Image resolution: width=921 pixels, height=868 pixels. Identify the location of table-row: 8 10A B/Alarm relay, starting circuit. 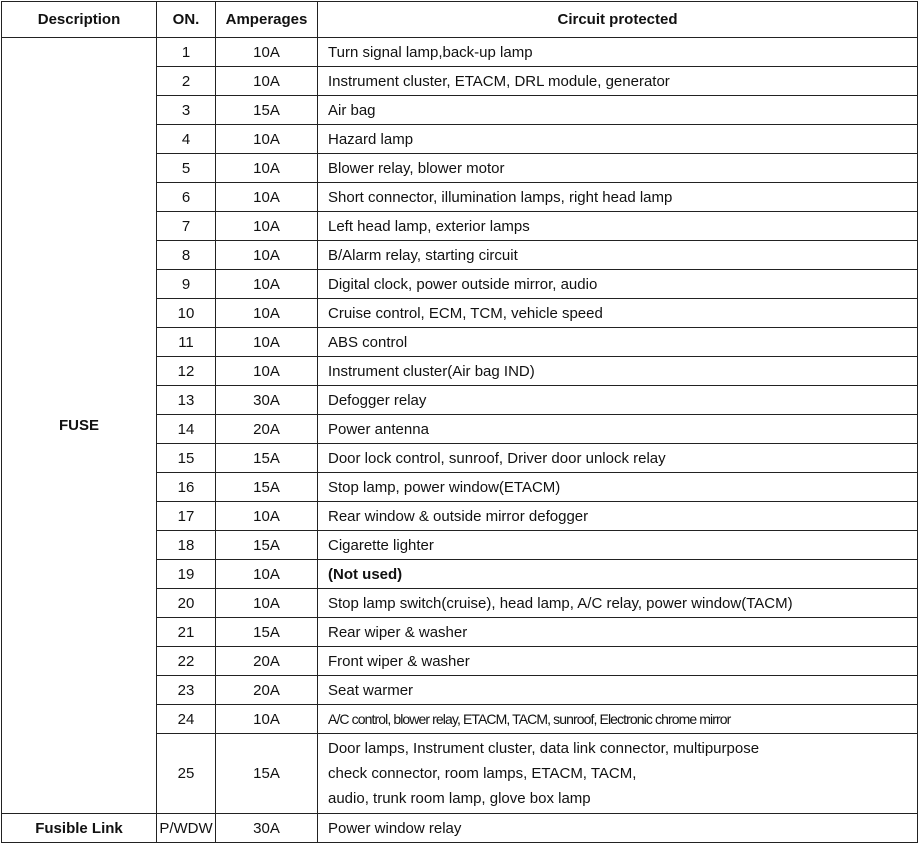
(460, 255).